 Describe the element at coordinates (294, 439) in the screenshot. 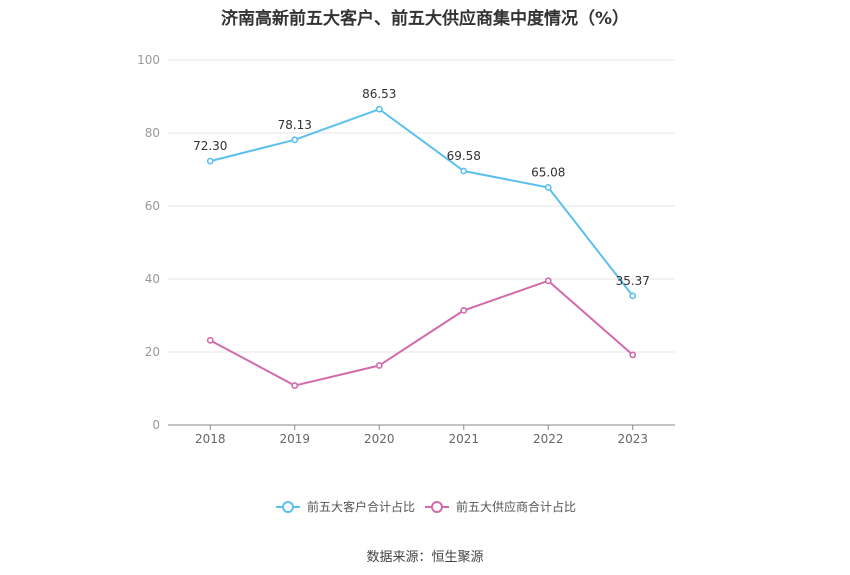

I see `x-tick-label: 2019` at that location.